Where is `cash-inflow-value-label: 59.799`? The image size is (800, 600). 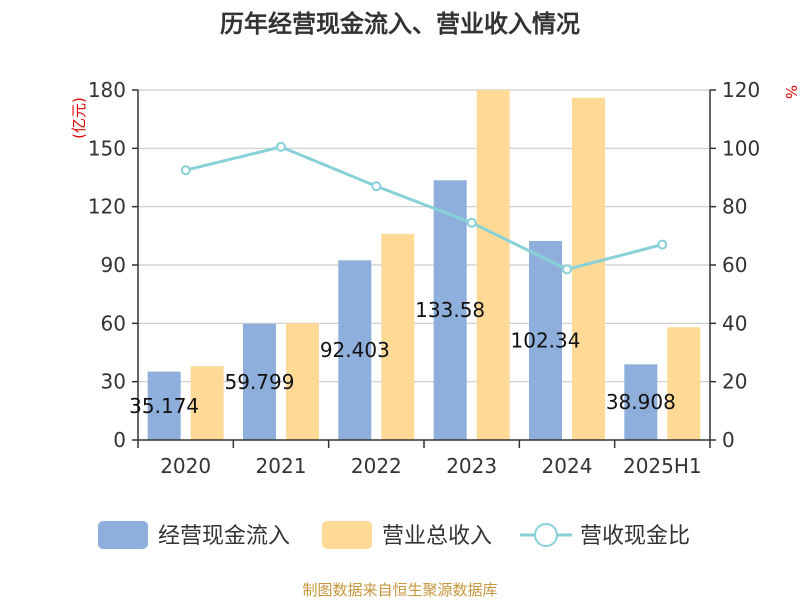
cash-inflow-value-label: 59.799 is located at coordinates (260, 382).